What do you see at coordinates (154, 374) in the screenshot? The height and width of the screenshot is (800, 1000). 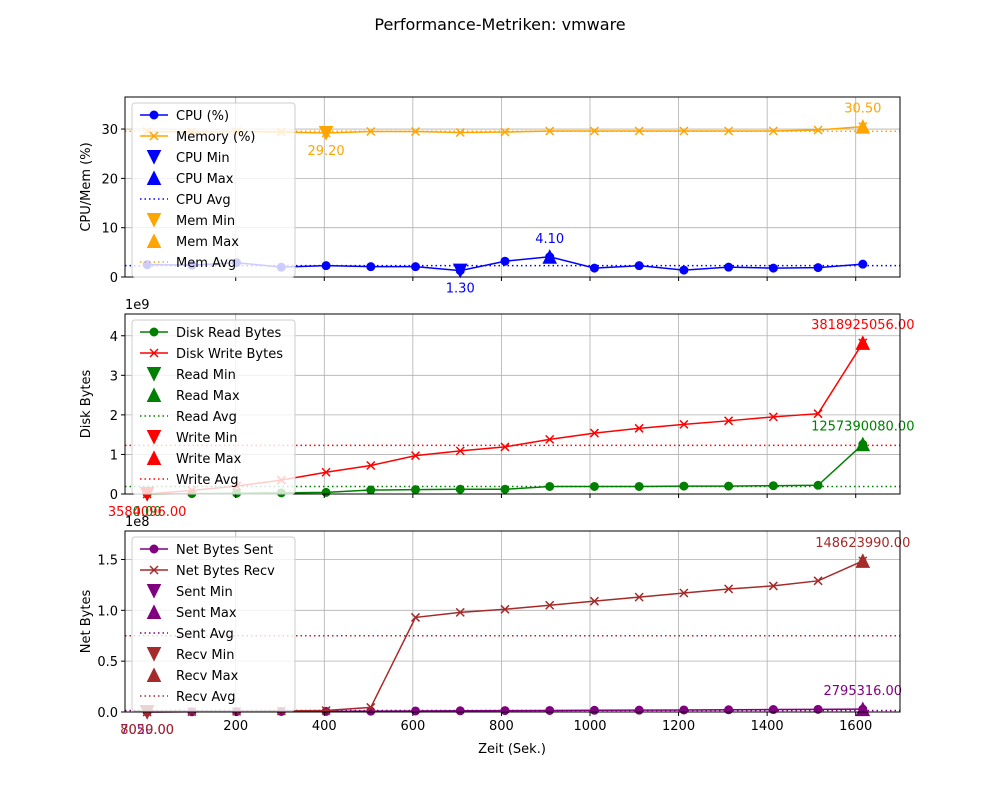 I see `panel1-legend-read-min-marker` at bounding box center [154, 374].